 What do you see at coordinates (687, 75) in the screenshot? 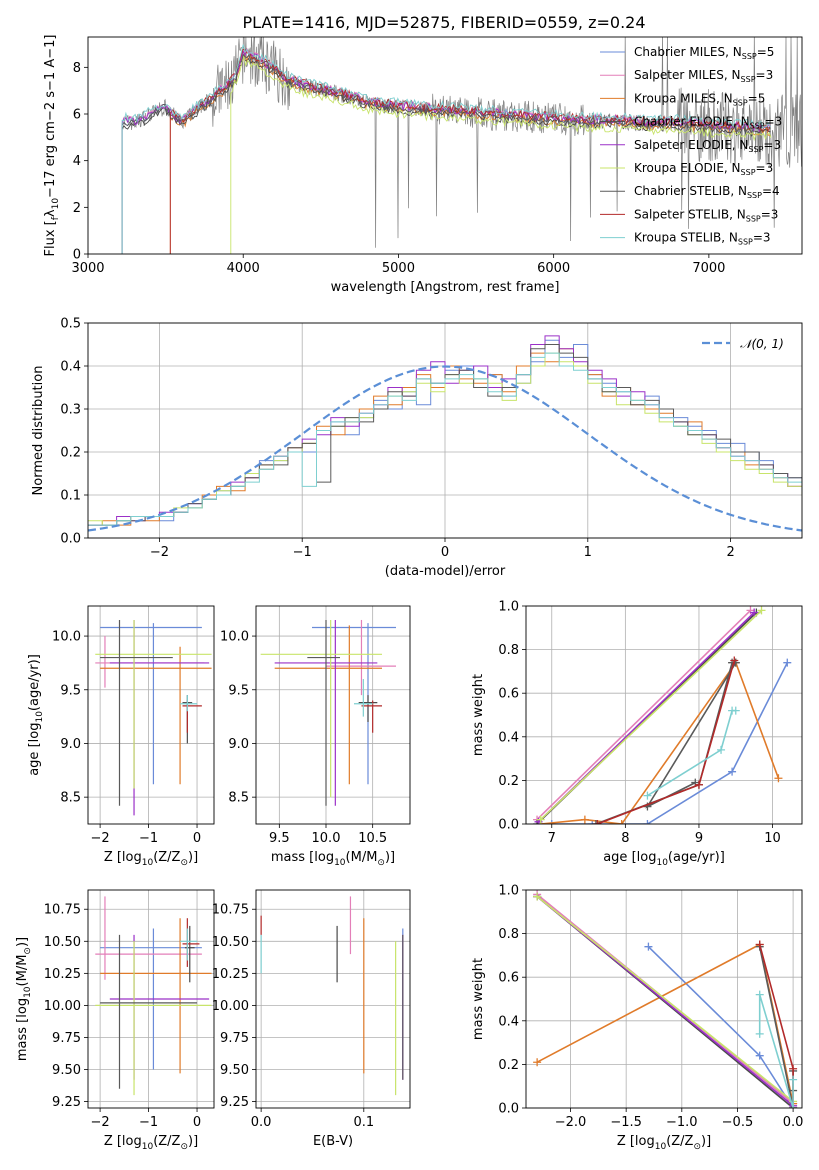
I see `legend-main: Salpeter MILES, N` at bounding box center [687, 75].